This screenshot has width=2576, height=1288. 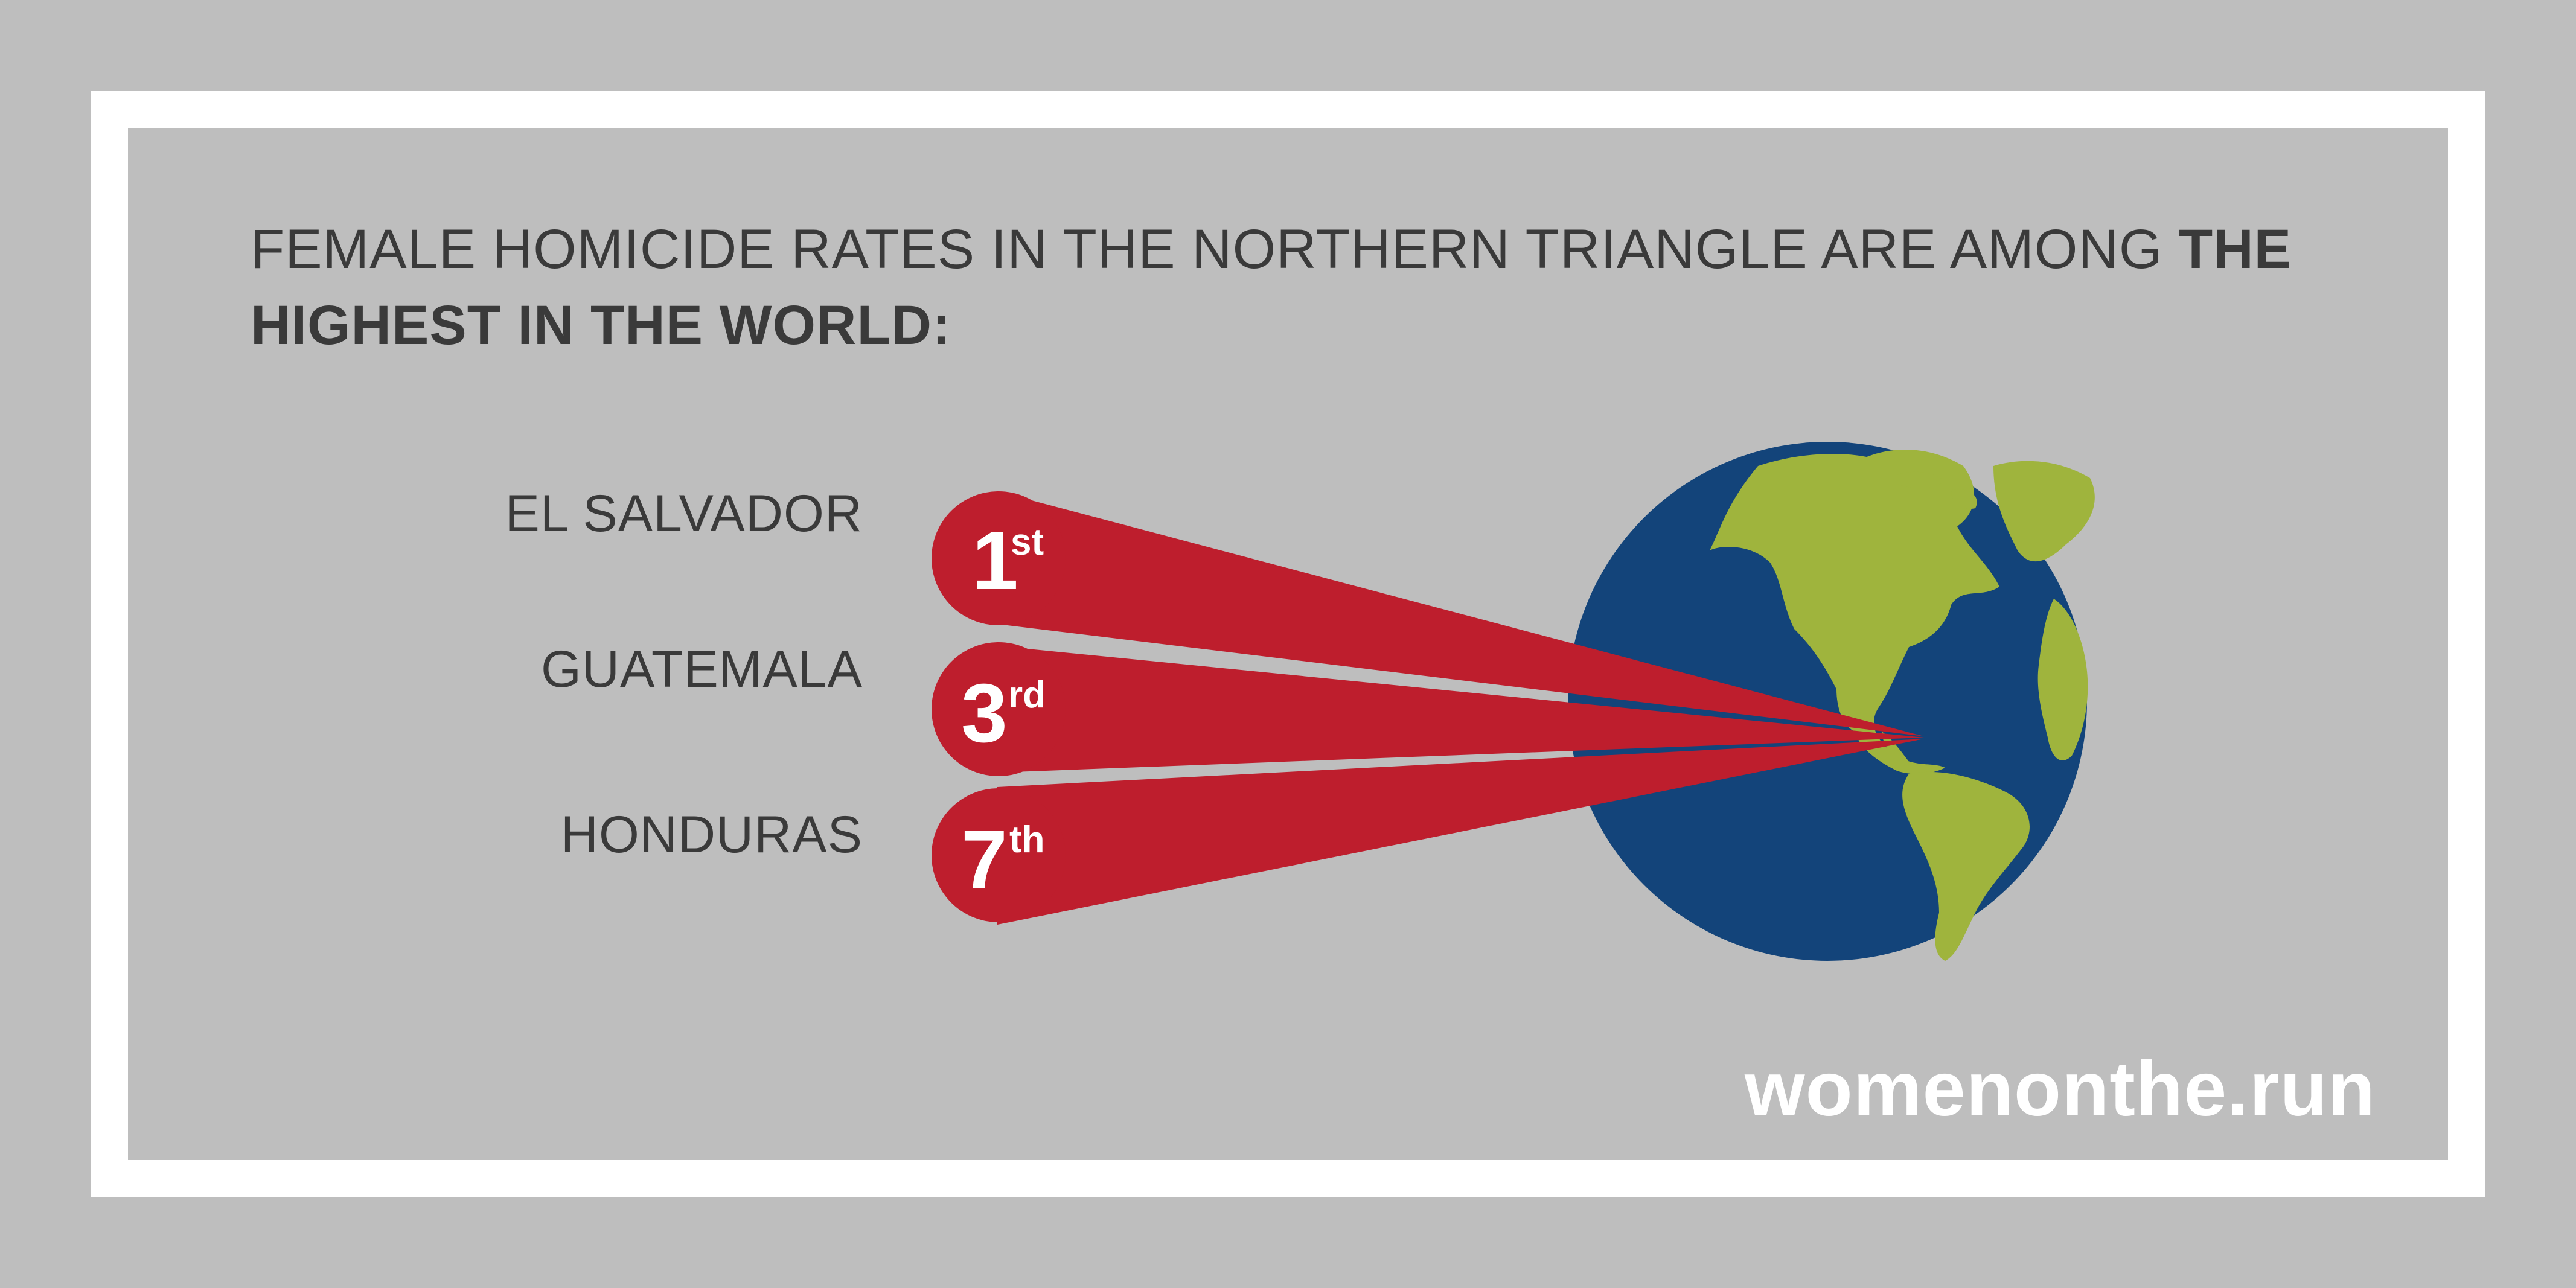 I want to click on rank-badge-7: 7 th, so click(x=999, y=855).